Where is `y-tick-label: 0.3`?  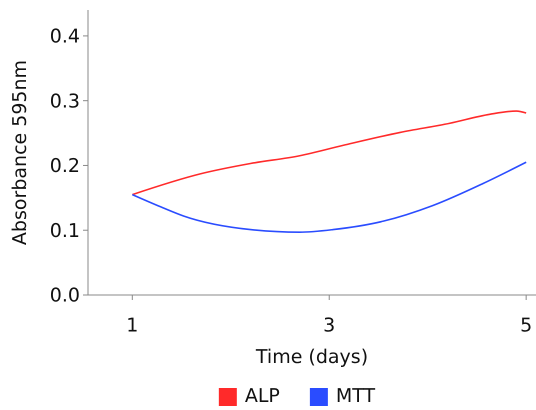 y-tick-label: 0.3 is located at coordinates (65, 101).